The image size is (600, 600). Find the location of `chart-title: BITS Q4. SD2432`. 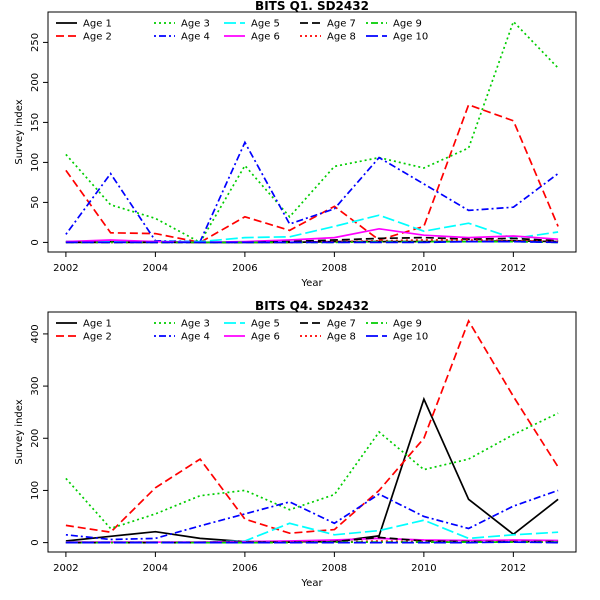

chart-title: BITS Q4. SD2432 is located at coordinates (312, 306).